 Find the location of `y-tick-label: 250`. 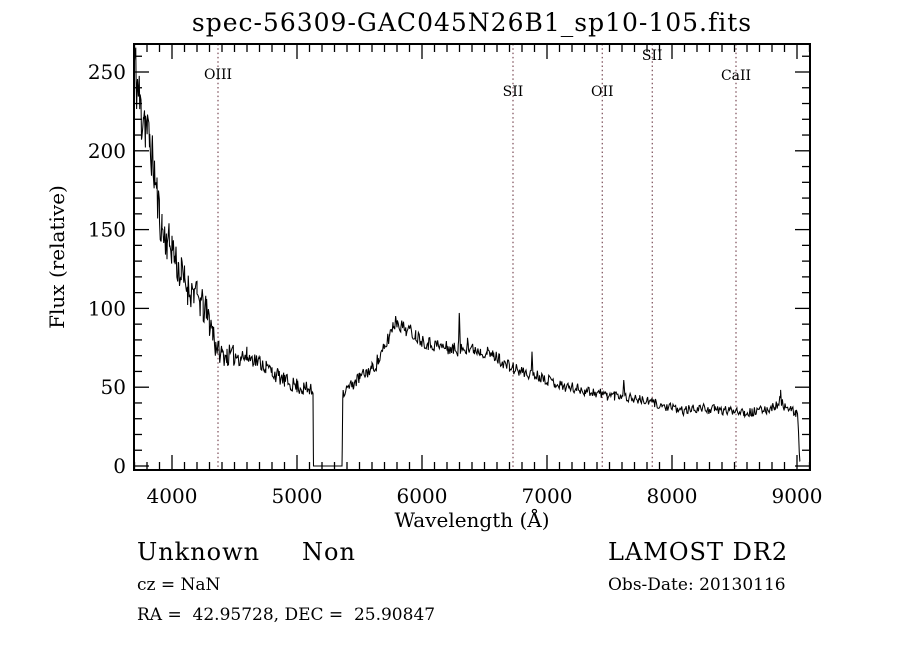

y-tick-label: 250 is located at coordinates (107, 72).